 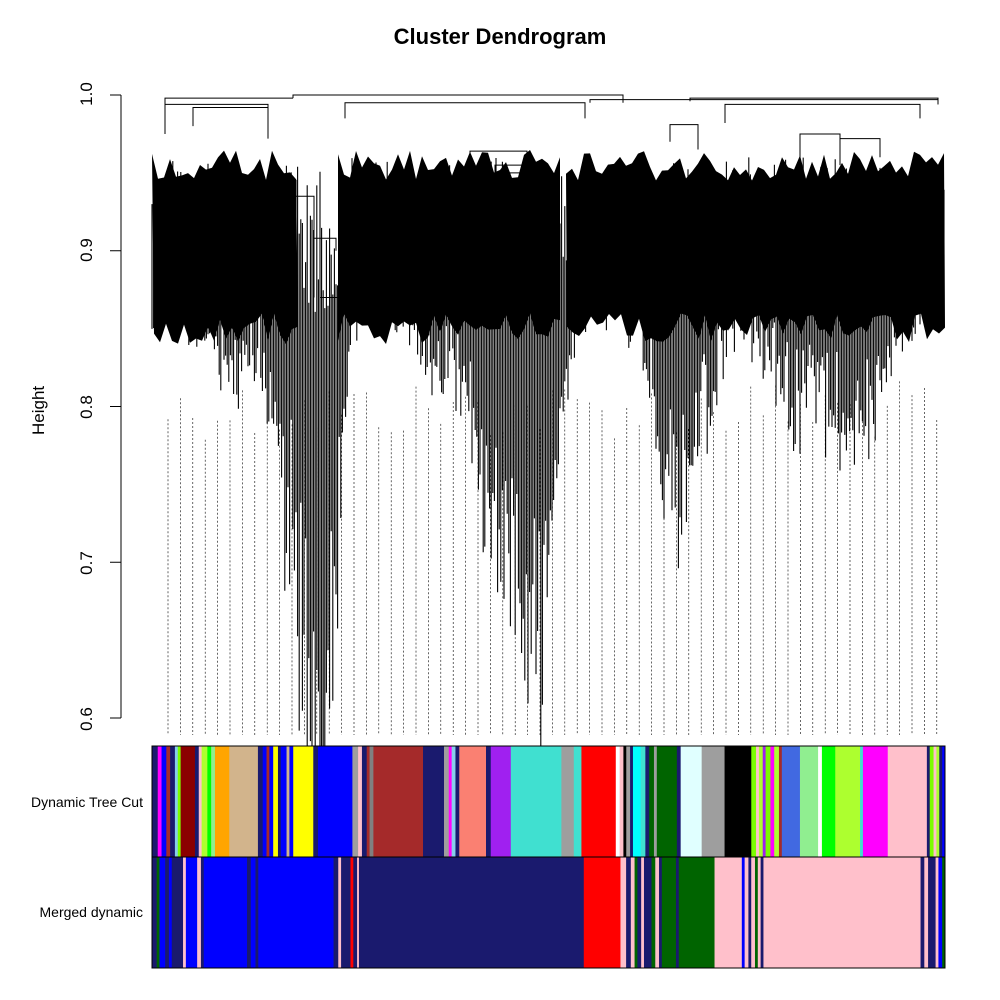 What do you see at coordinates (86, 802) in the screenshot?
I see `color-row-label-dynamic-tree-cut: Dynamic Tree Cut` at bounding box center [86, 802].